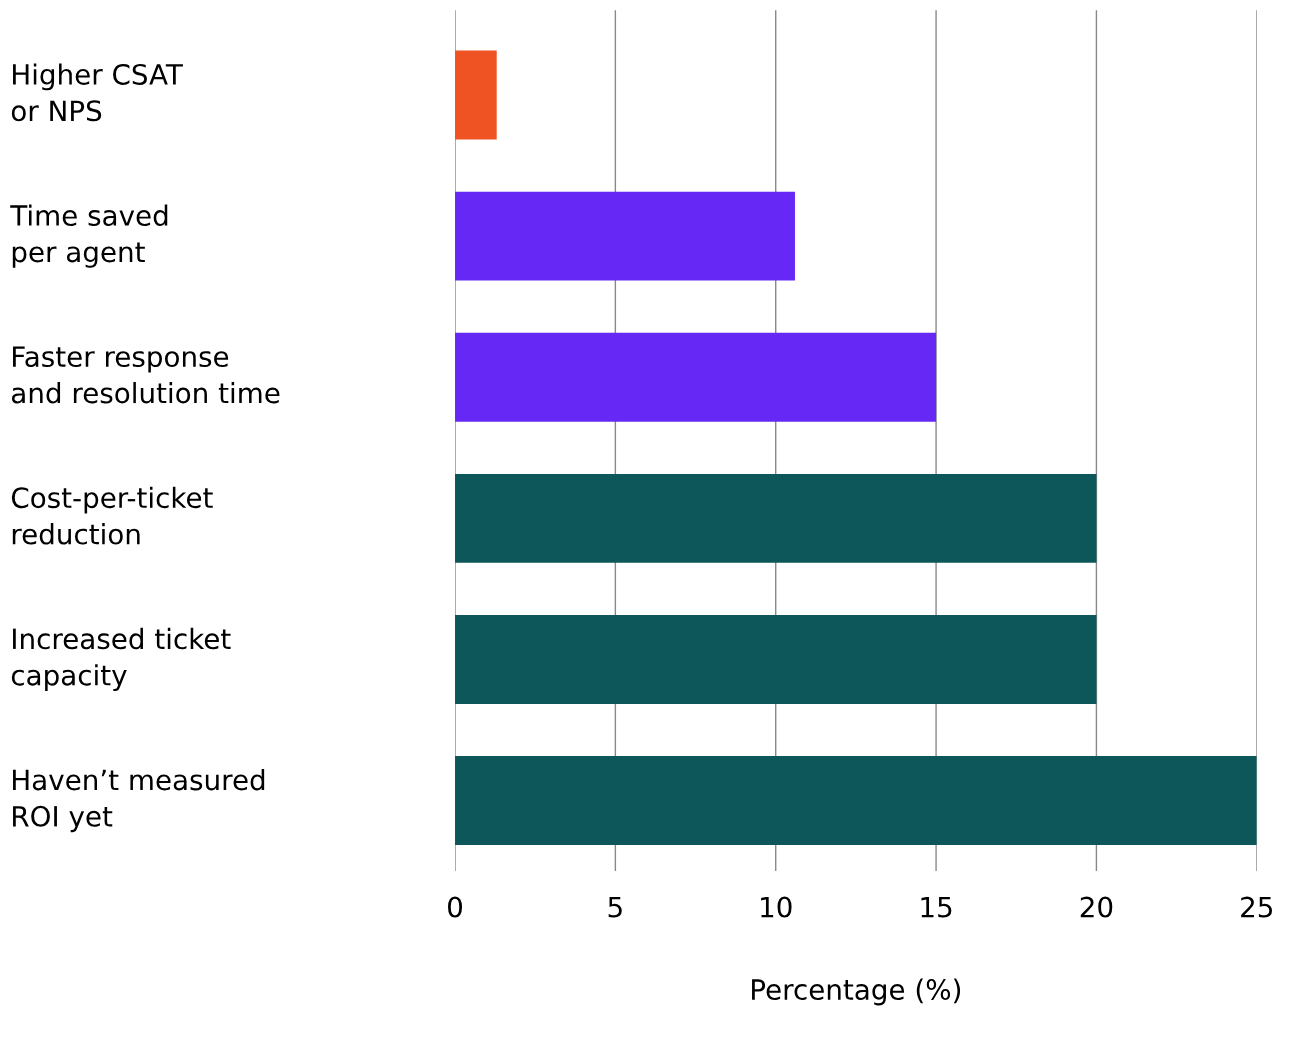 The width and height of the screenshot is (1289, 1037). I want to click on y-tick-label: Haven’t measured ROI yet, so click(139, 800).